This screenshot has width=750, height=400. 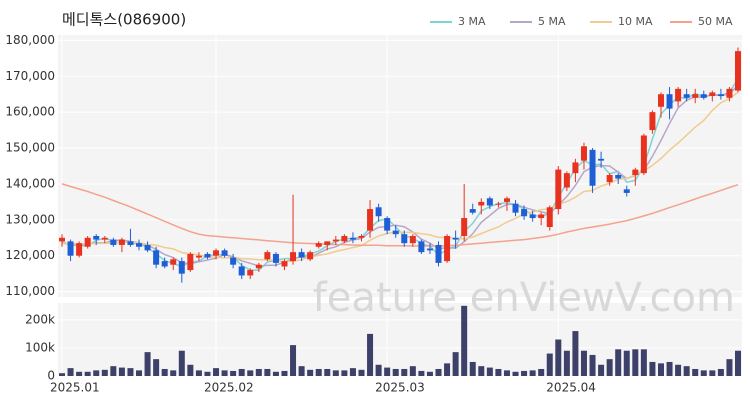 What do you see at coordinates (30, 291) in the screenshot?
I see `y-tick-label: 110,000` at bounding box center [30, 291].